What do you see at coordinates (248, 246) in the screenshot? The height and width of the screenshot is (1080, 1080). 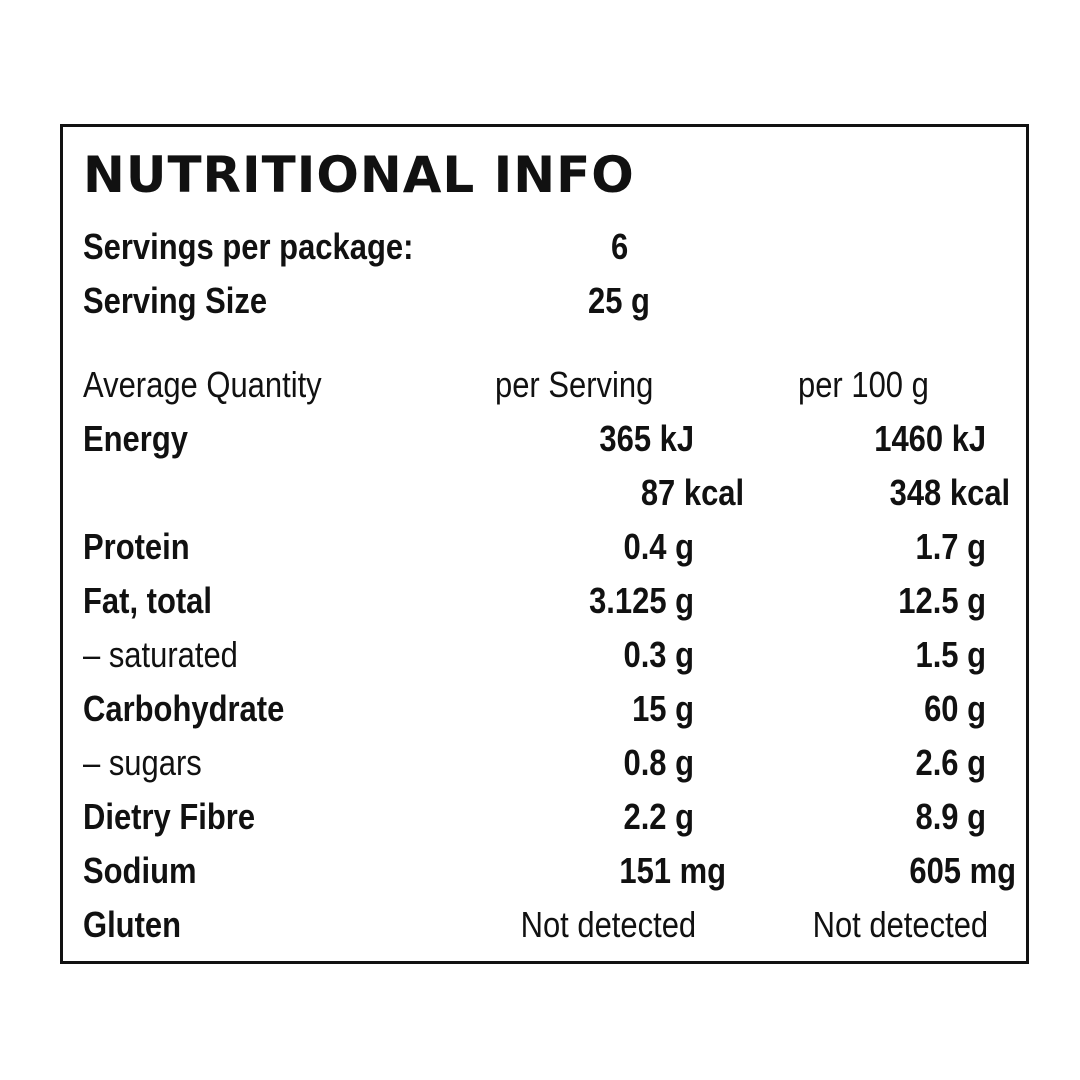 I see `servings-per-package-label: Servings per package:` at bounding box center [248, 246].